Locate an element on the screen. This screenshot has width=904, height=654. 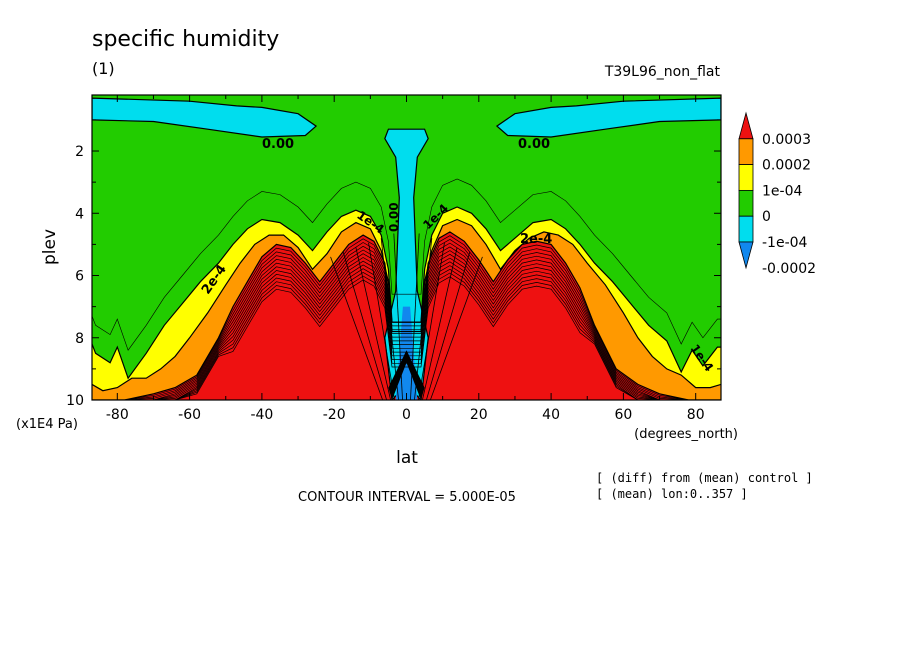
note-line-1: [ (diff) from (mean) control ] is located at coordinates (704, 478).